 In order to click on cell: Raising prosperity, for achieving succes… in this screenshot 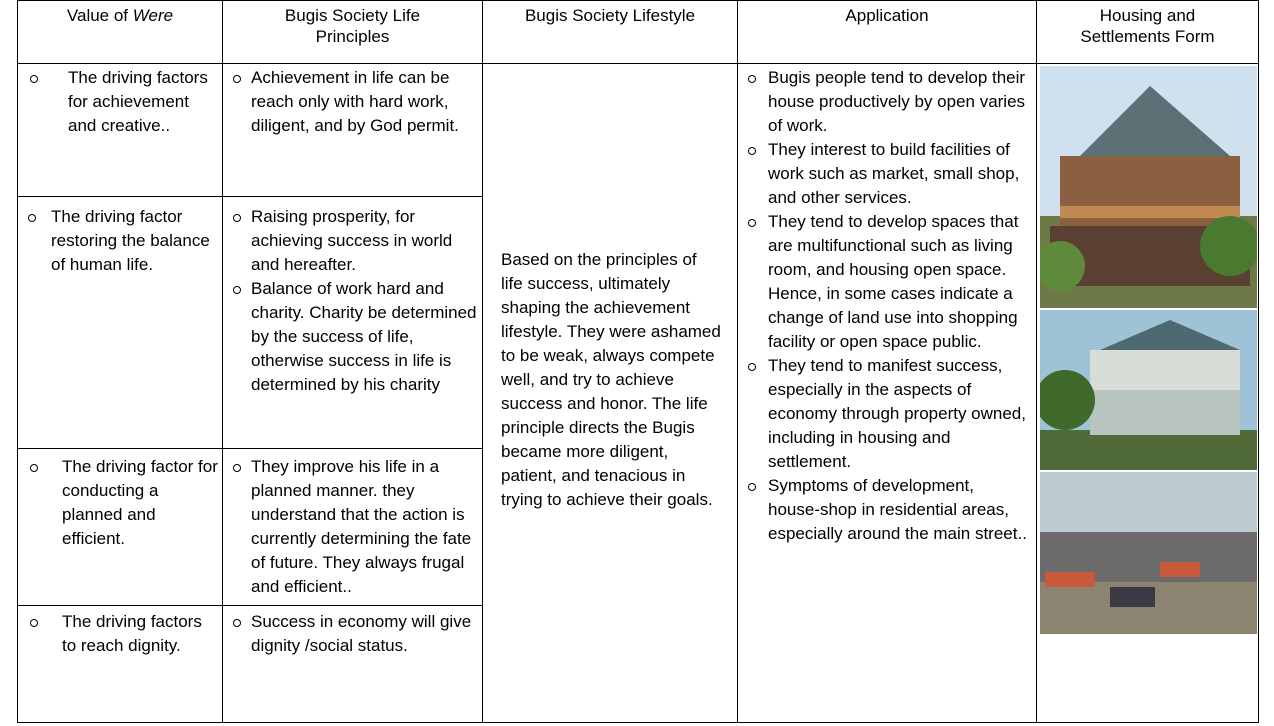, I will do `click(352, 322)`.